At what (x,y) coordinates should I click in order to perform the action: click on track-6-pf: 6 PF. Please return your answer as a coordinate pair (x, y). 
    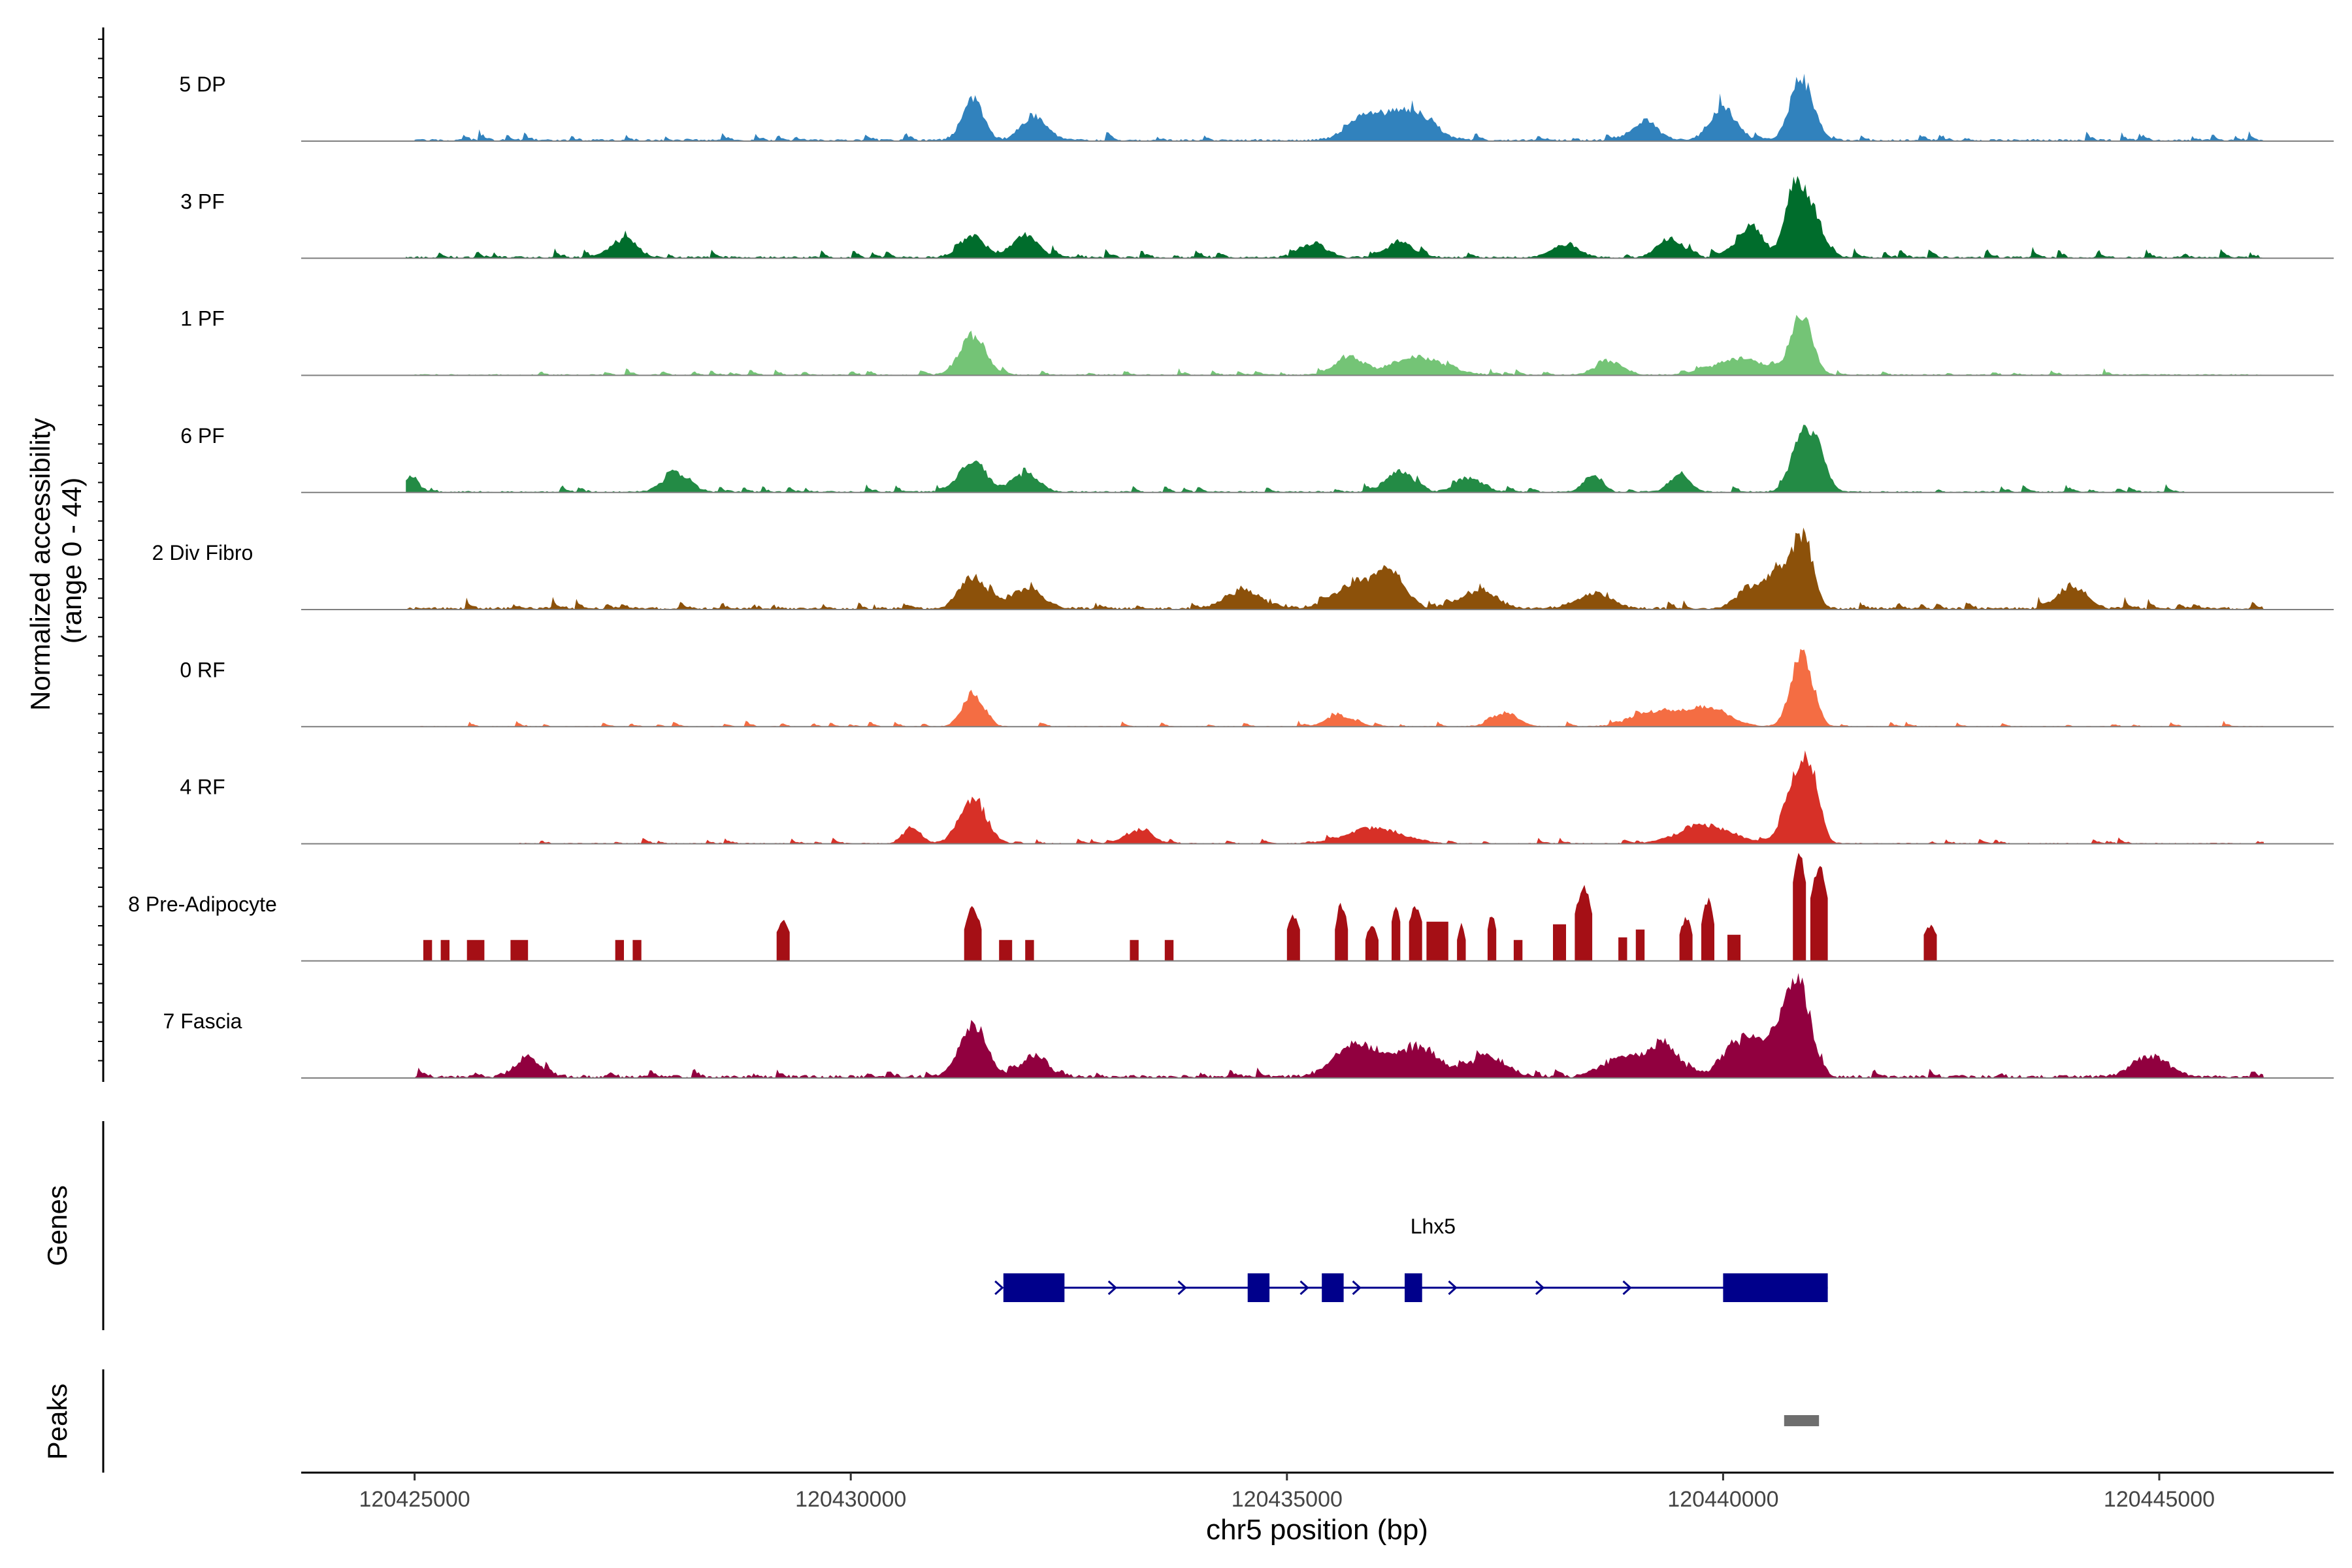
    Looking at the image, I should click on (1257, 458).